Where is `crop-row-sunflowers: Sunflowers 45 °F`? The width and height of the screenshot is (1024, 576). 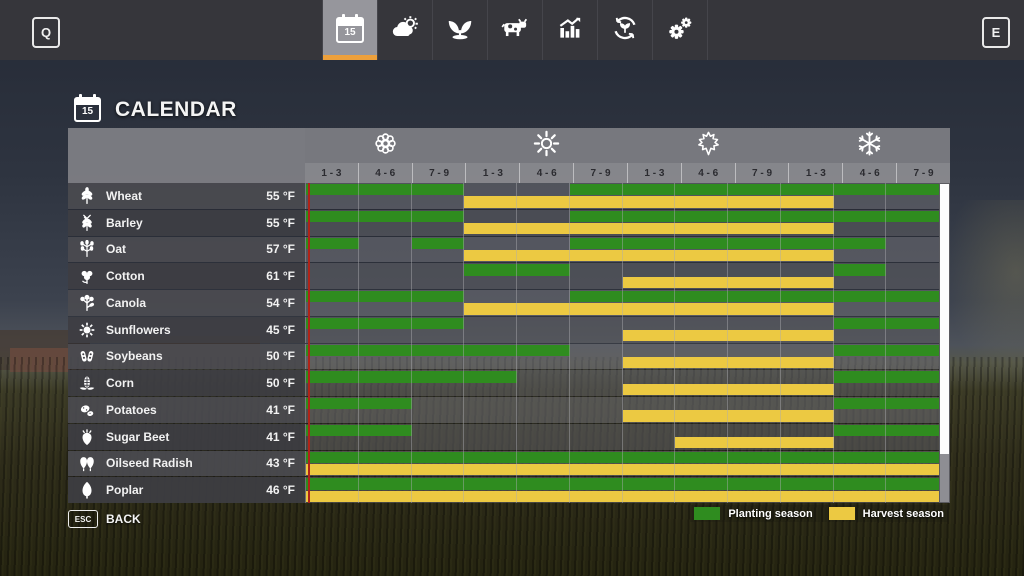
crop-row-sunflowers: Sunflowers 45 °F is located at coordinates (509, 330).